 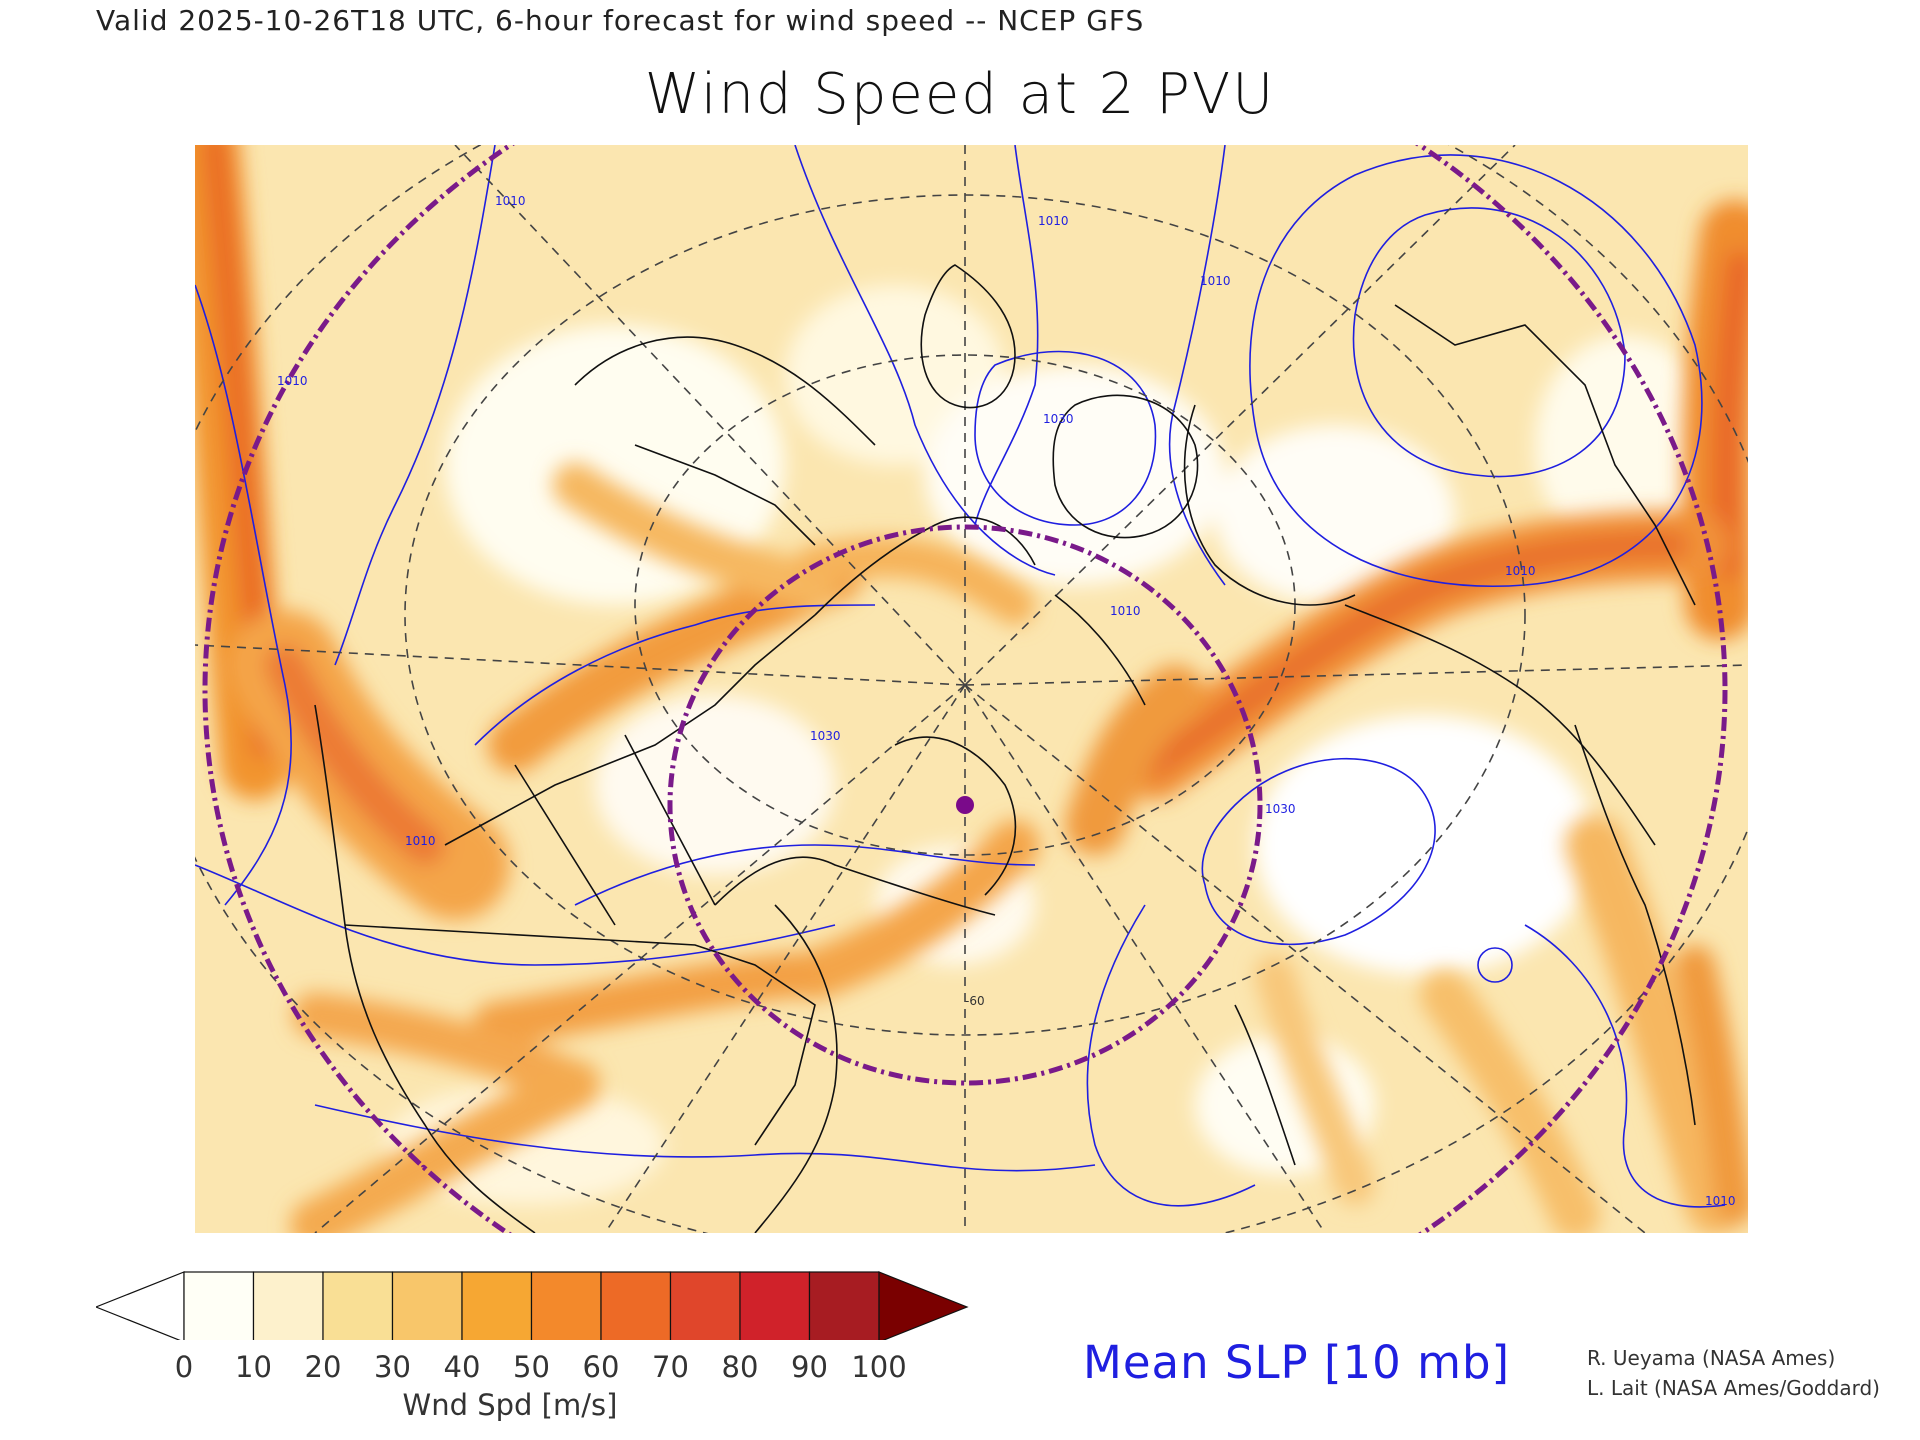 I want to click on colorbar, so click(x=531, y=1307).